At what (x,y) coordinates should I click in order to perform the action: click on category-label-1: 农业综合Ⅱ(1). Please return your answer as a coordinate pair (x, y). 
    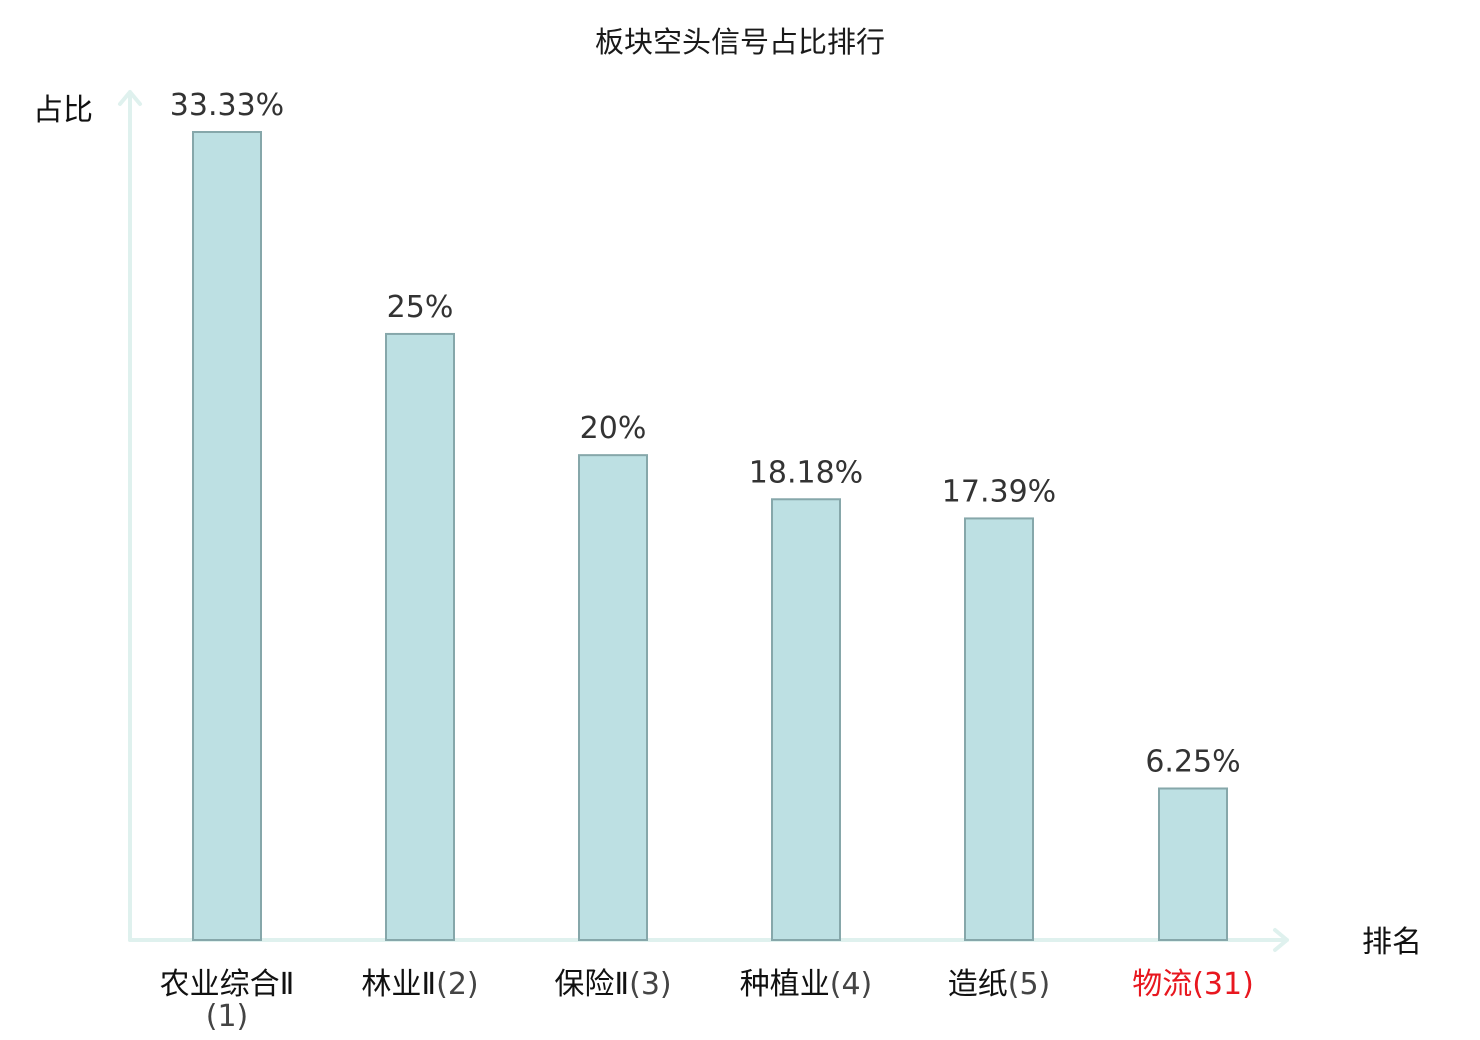
    Looking at the image, I should click on (227, 1000).